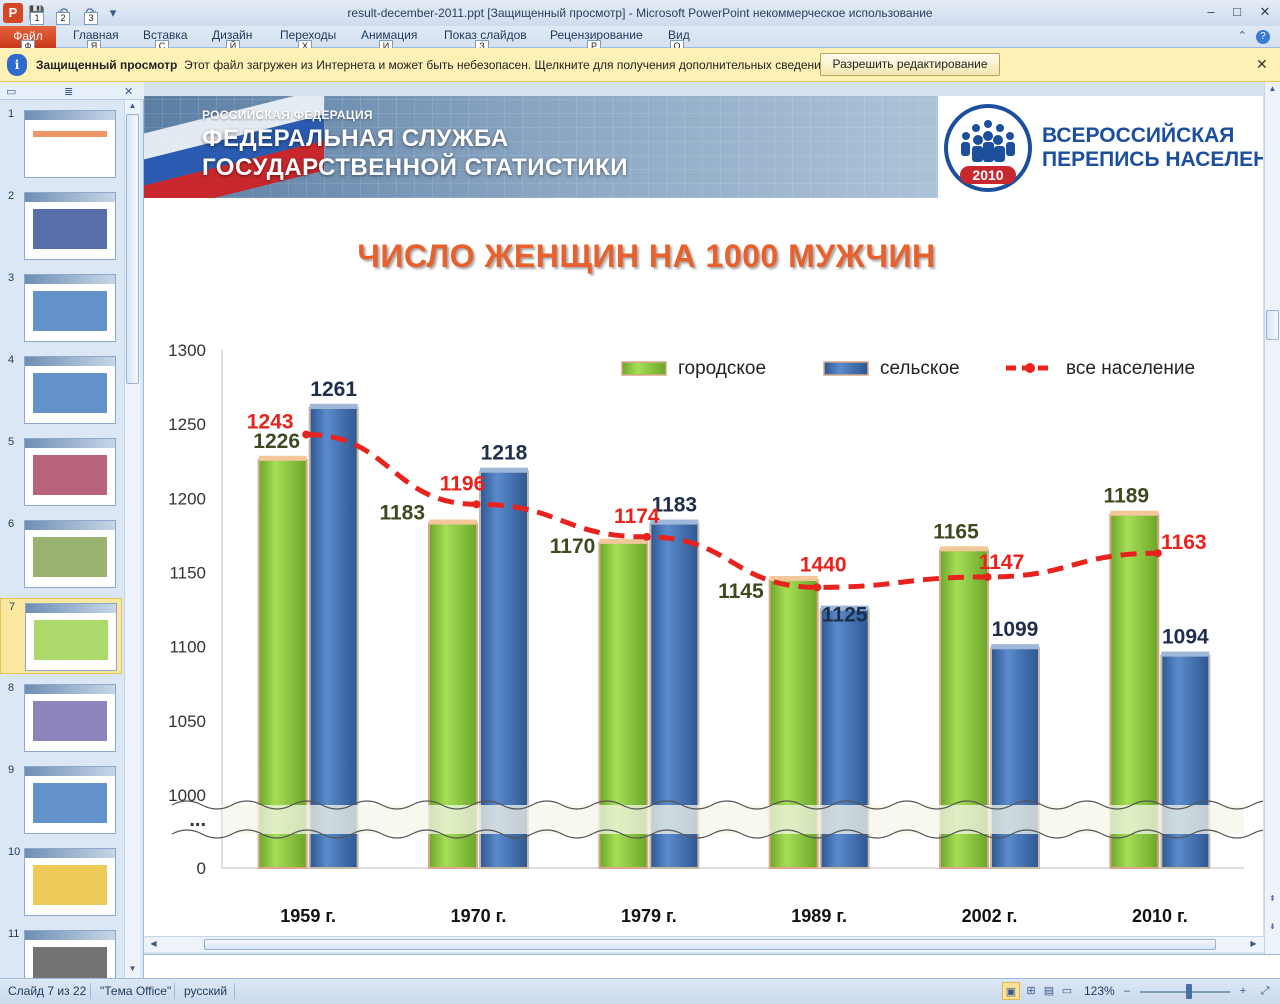 This screenshot has height=1004, width=1280. What do you see at coordinates (61, 718) in the screenshot?
I see `slide-thumbnail: 8` at bounding box center [61, 718].